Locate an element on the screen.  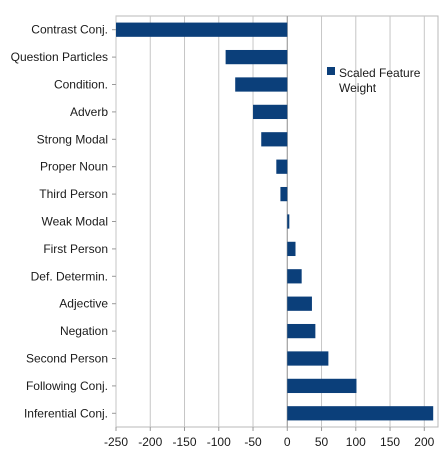
x-tick-labels: -250 -200 -150 -100 -50 0 50 100 150 200 is located at coordinates (269, 442).